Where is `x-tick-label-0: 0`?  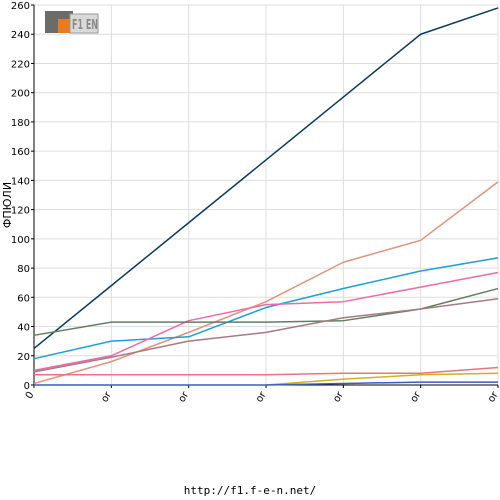
x-tick-label-0: 0 is located at coordinates (30, 395).